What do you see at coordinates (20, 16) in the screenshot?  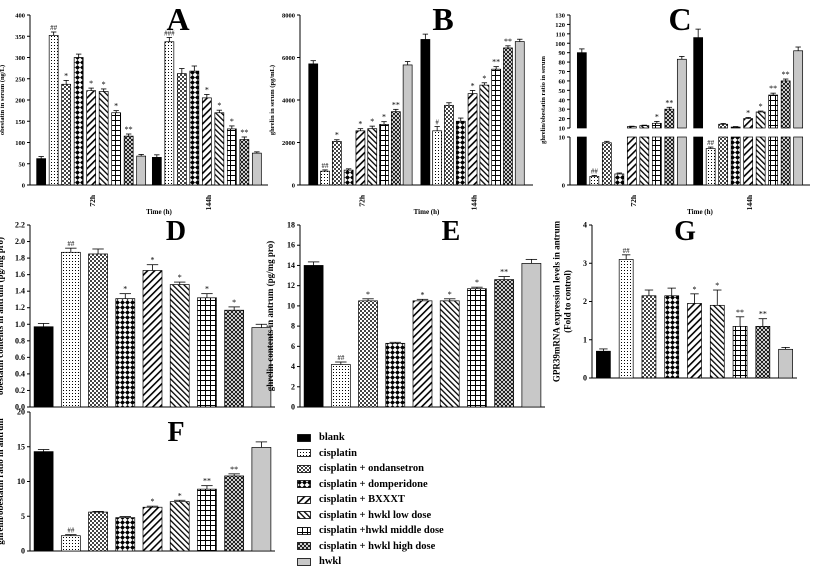 I see `y-tick-label: 400` at bounding box center [20, 16].